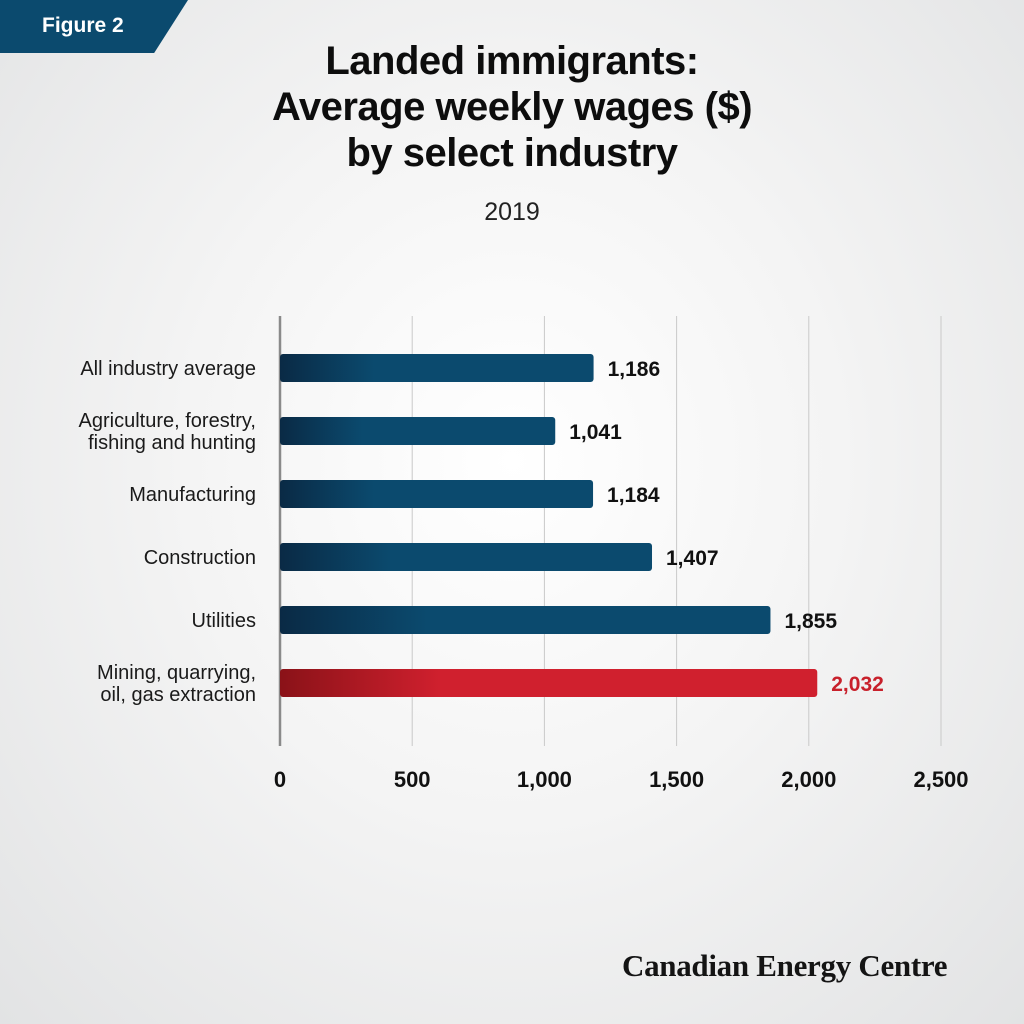 The width and height of the screenshot is (1024, 1024). Describe the element at coordinates (808, 779) in the screenshot. I see `x-tick-label: 2,000` at that location.